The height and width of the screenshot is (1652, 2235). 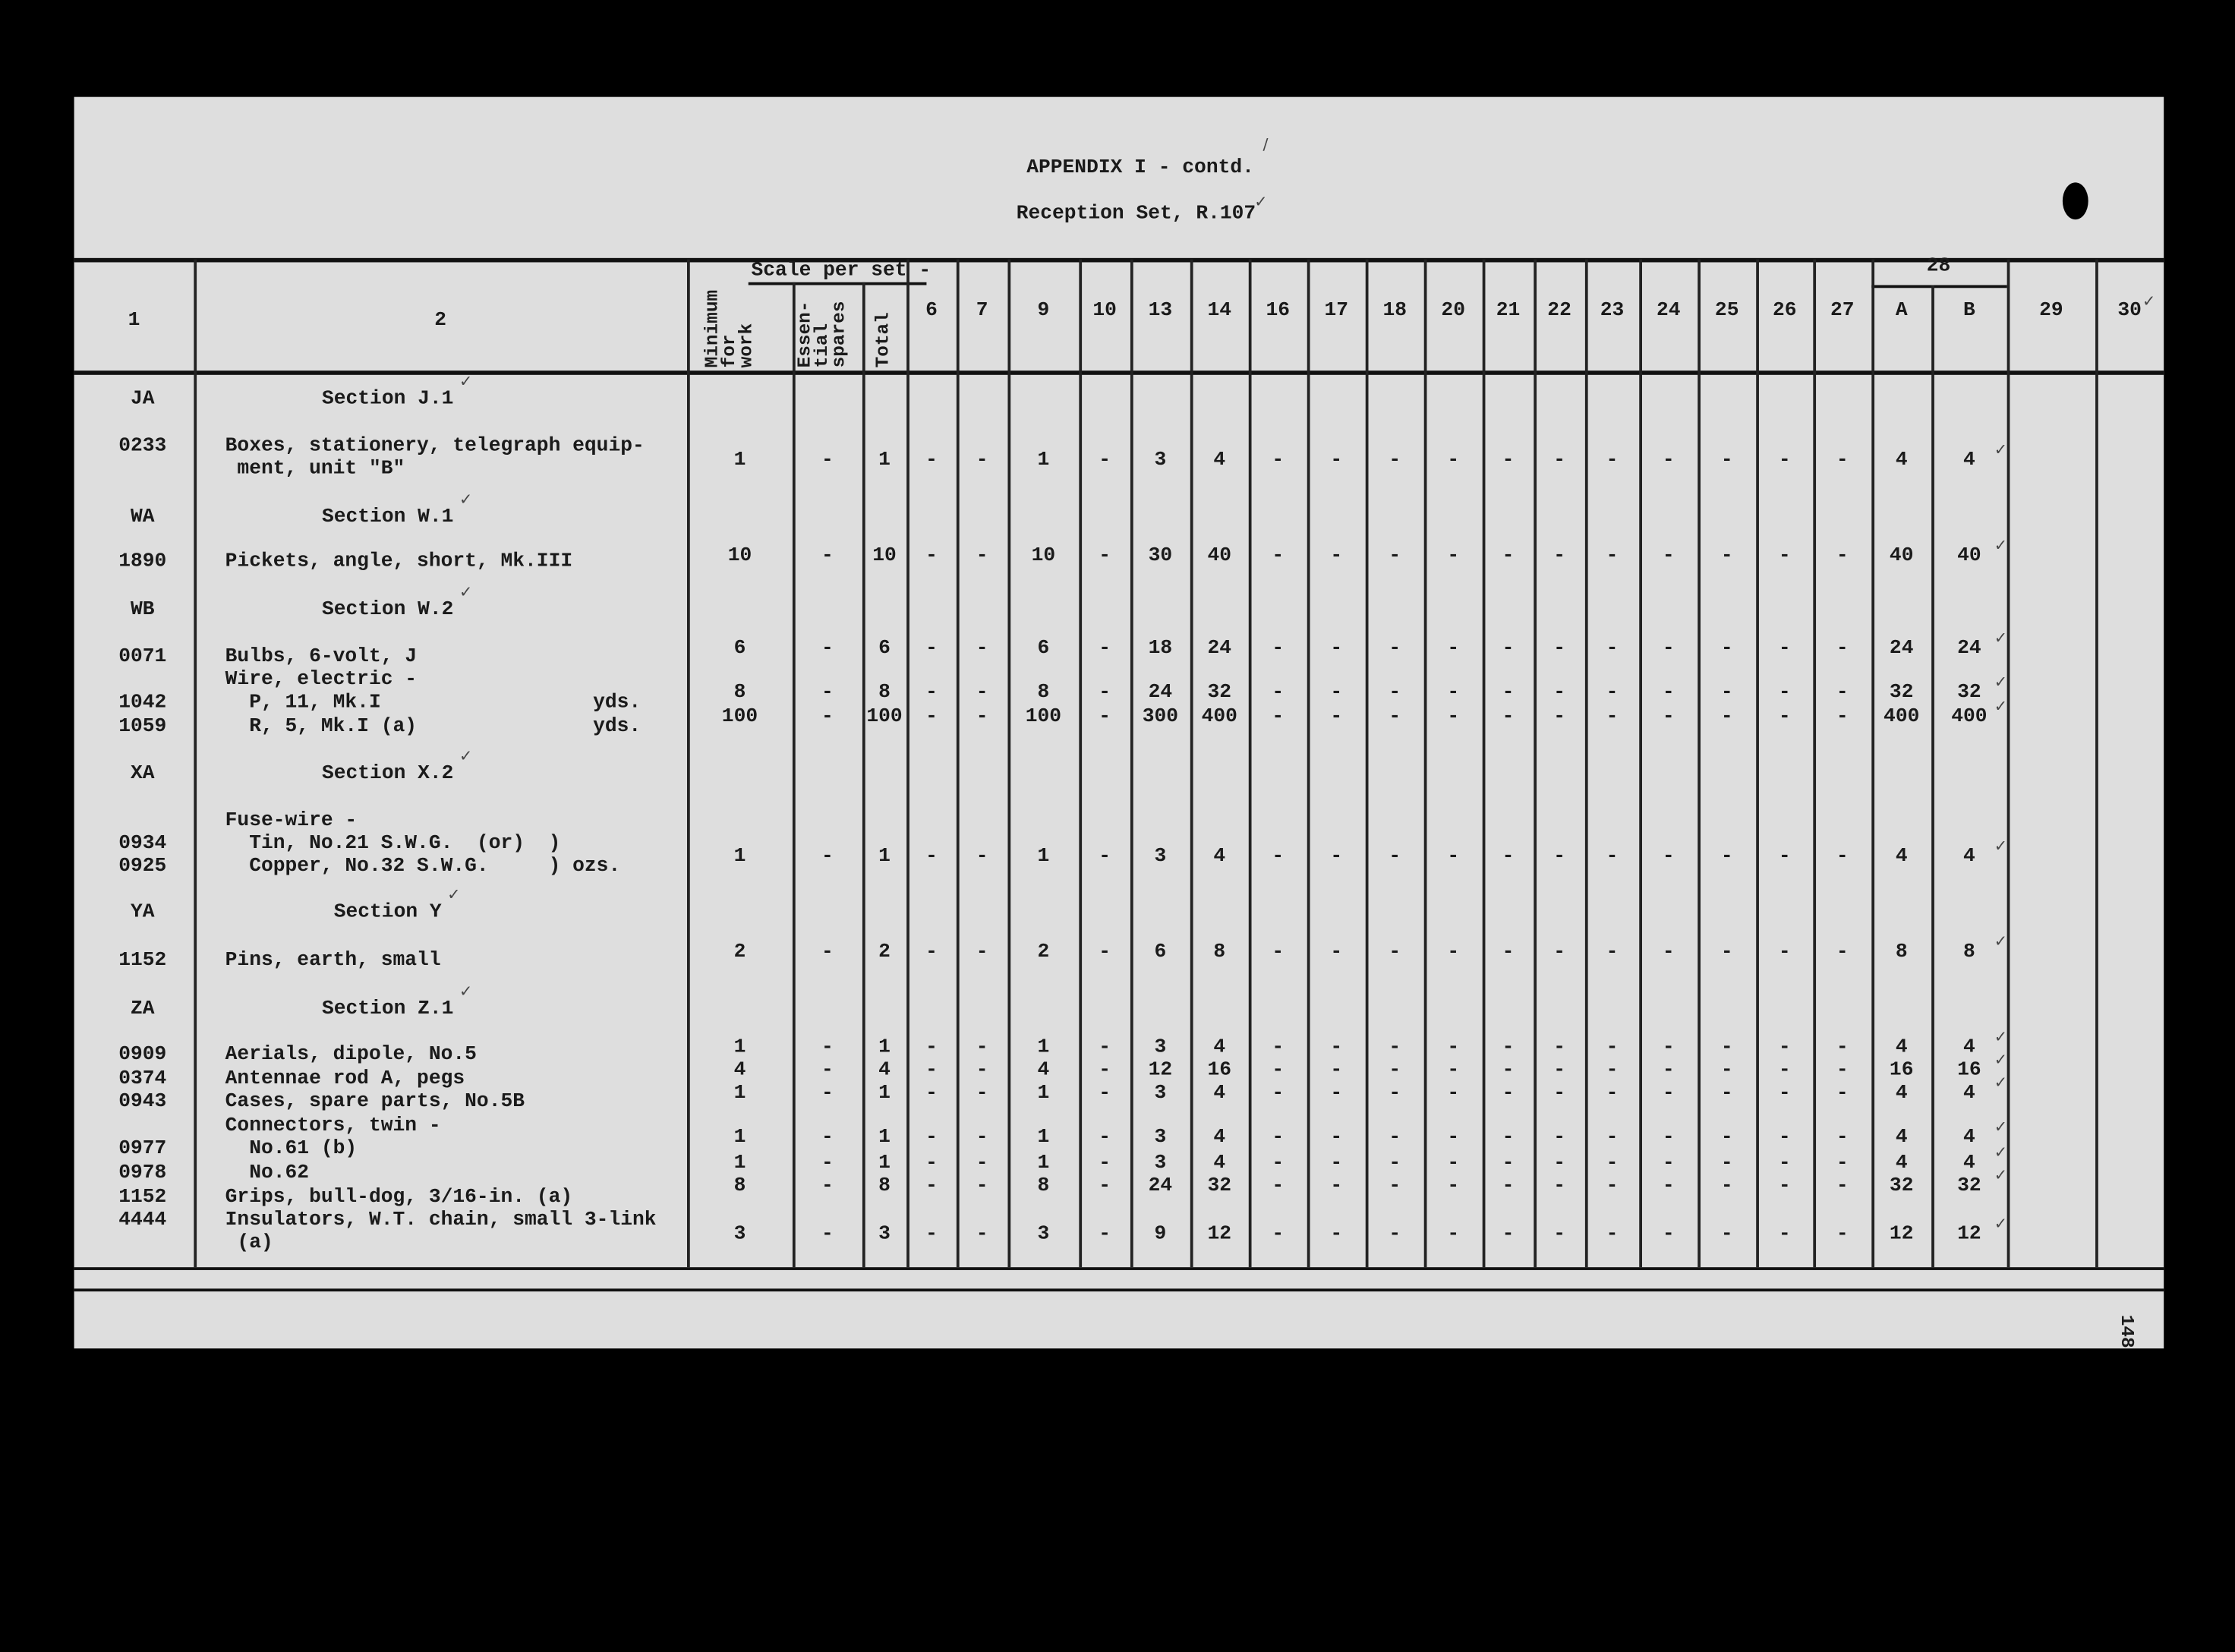 What do you see at coordinates (142, 1220) in the screenshot?
I see `item-code: 4444` at bounding box center [142, 1220].